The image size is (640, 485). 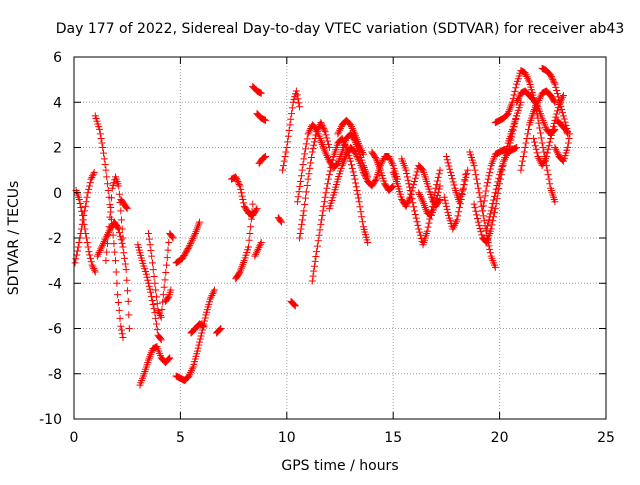 I want to click on y-tick-label: -10, so click(x=50, y=420).